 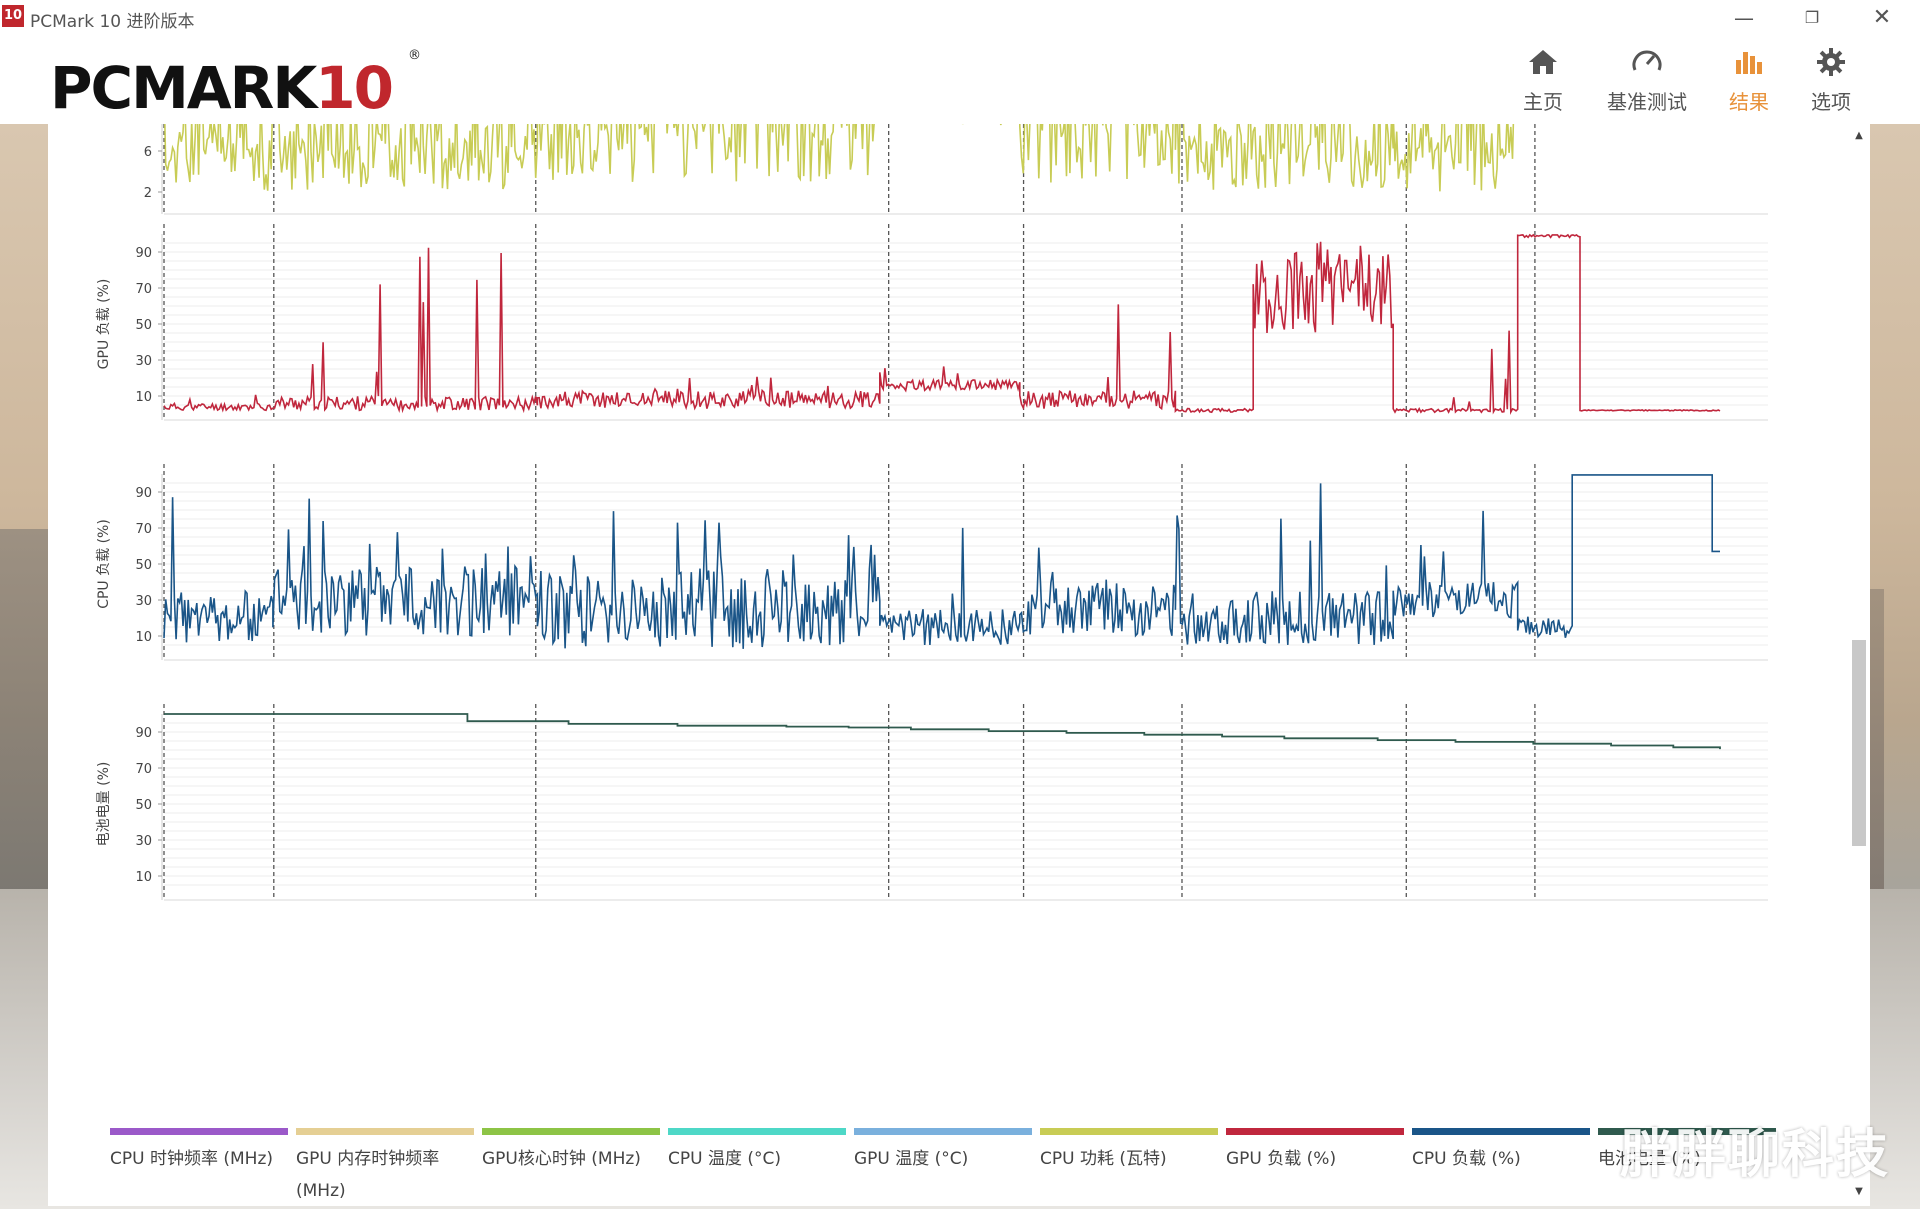 I want to click on battery-series-line, so click(x=942, y=731).